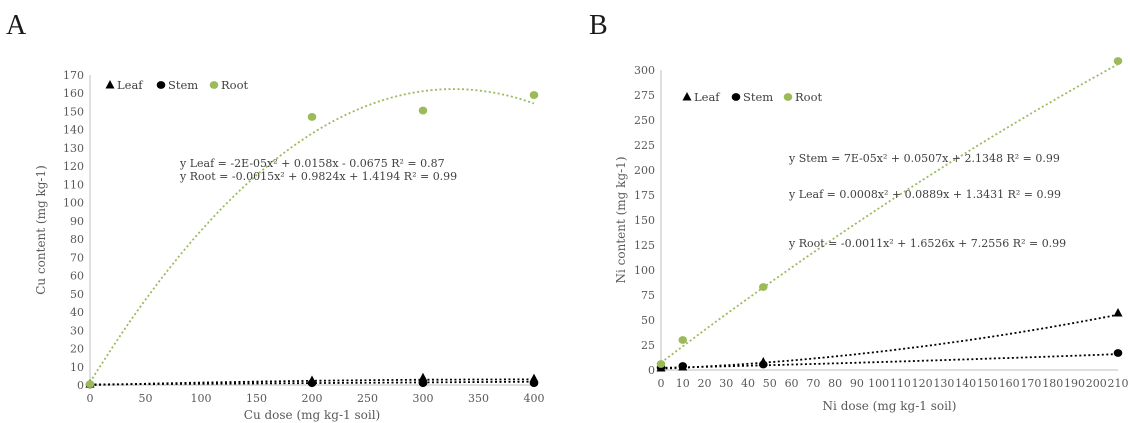  I want to click on x-tick-label: 80, so click(835, 383).